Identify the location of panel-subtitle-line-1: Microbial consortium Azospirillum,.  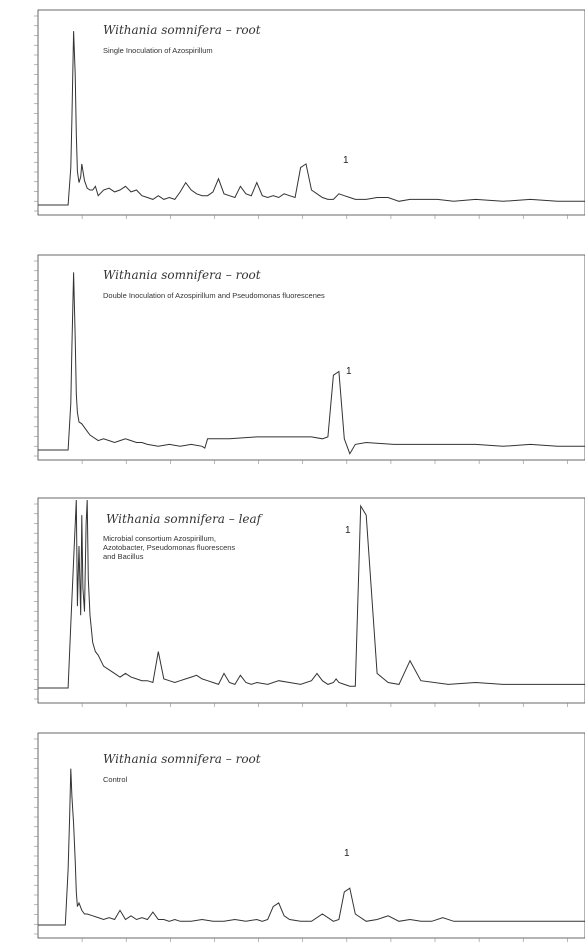
(159, 538).